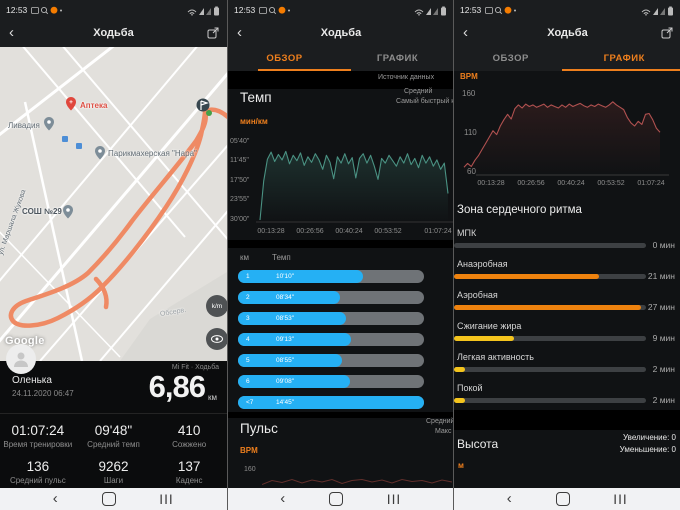  Describe the element at coordinates (331, 297) in the screenshot. I see `split-row-2: 2 08'34"` at that location.